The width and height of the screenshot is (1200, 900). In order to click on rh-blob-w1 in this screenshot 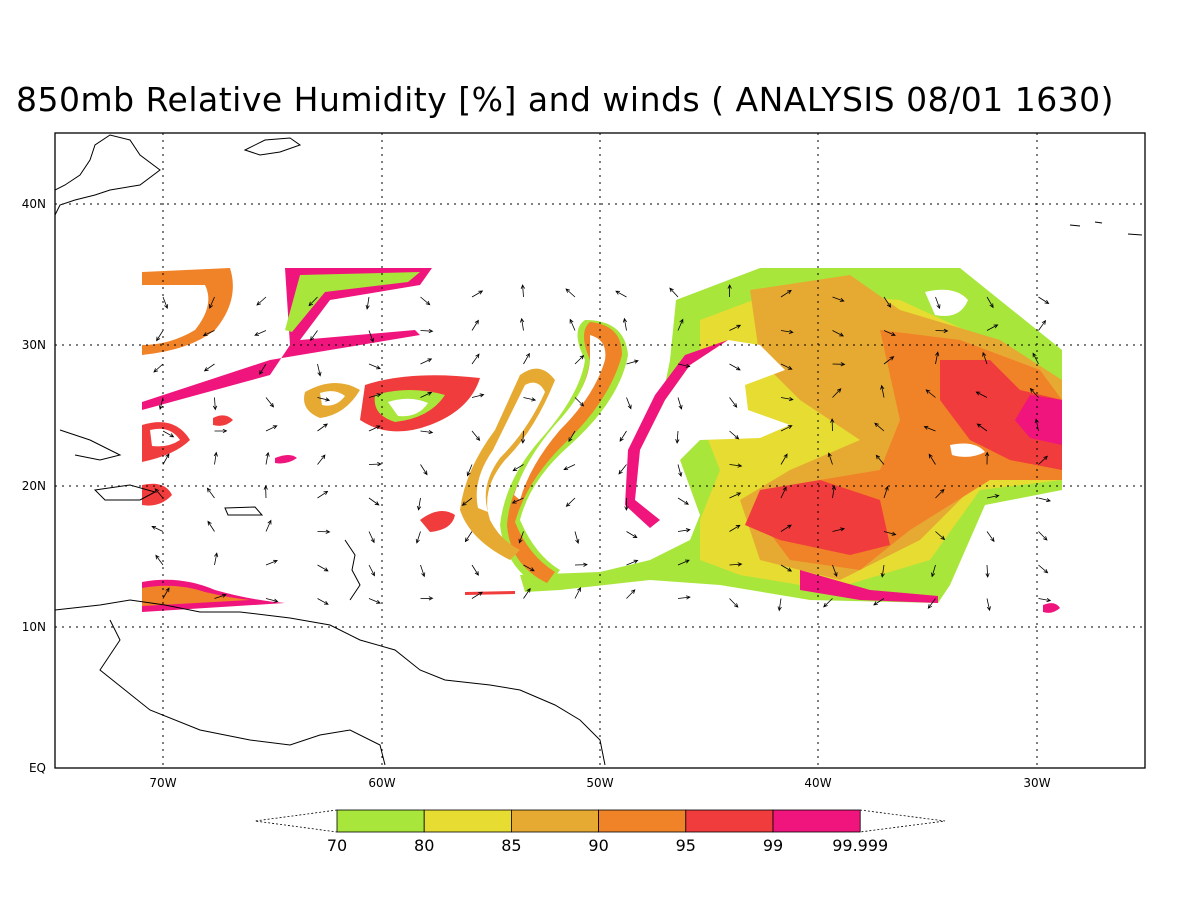, I will do `click(437, 521)`.